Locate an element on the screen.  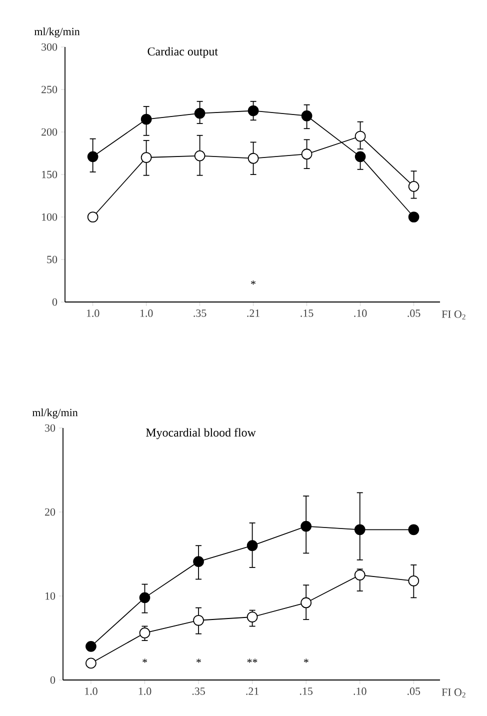
y-tick-label: 10 is located at coordinates (51, 596).